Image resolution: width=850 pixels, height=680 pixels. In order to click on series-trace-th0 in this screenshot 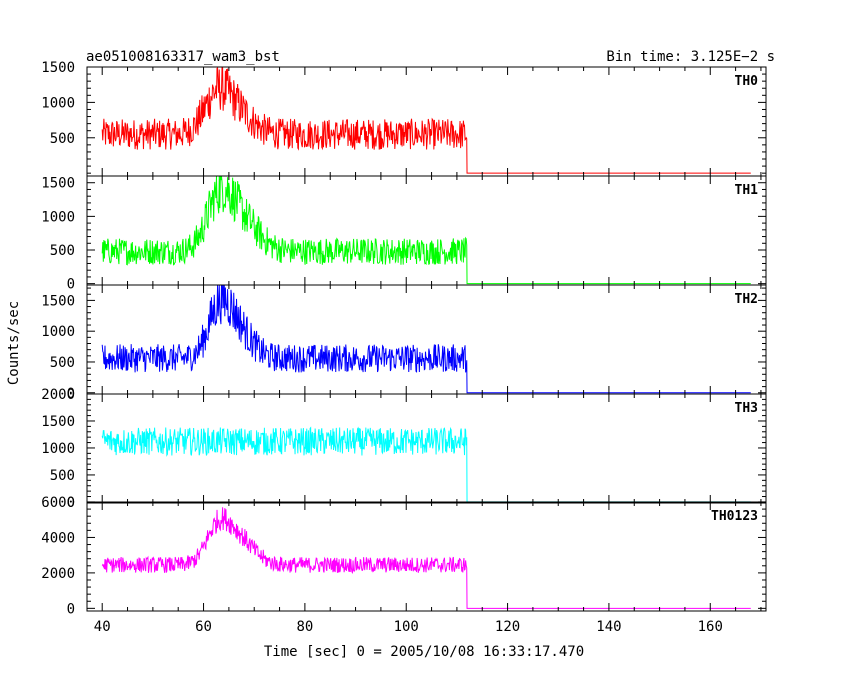, I will do `click(426, 120)`.